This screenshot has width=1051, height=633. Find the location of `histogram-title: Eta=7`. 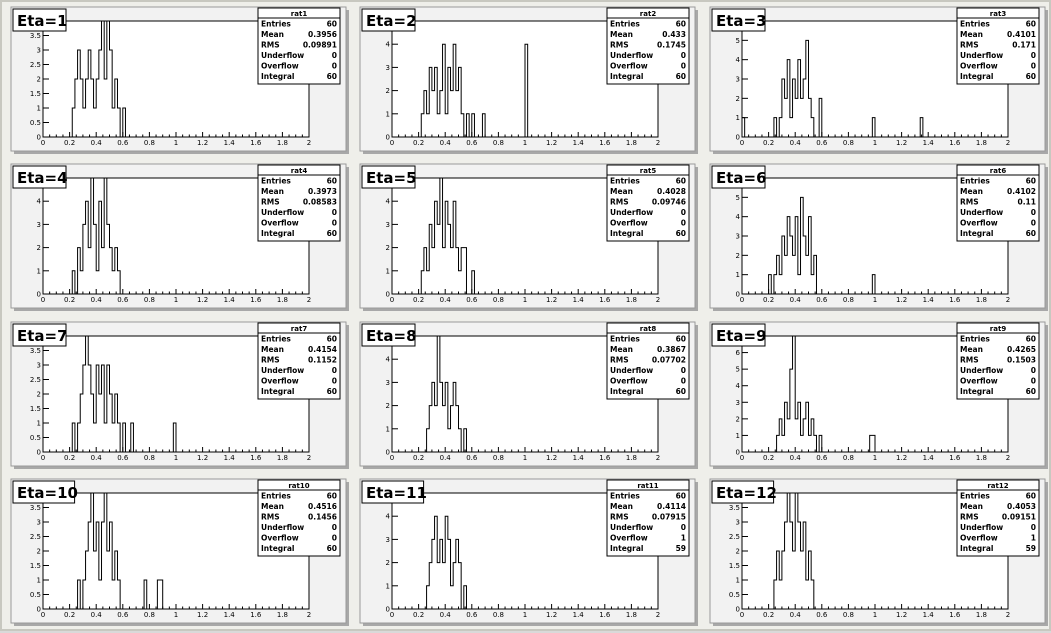

histogram-title: Eta=7 is located at coordinates (42, 336).